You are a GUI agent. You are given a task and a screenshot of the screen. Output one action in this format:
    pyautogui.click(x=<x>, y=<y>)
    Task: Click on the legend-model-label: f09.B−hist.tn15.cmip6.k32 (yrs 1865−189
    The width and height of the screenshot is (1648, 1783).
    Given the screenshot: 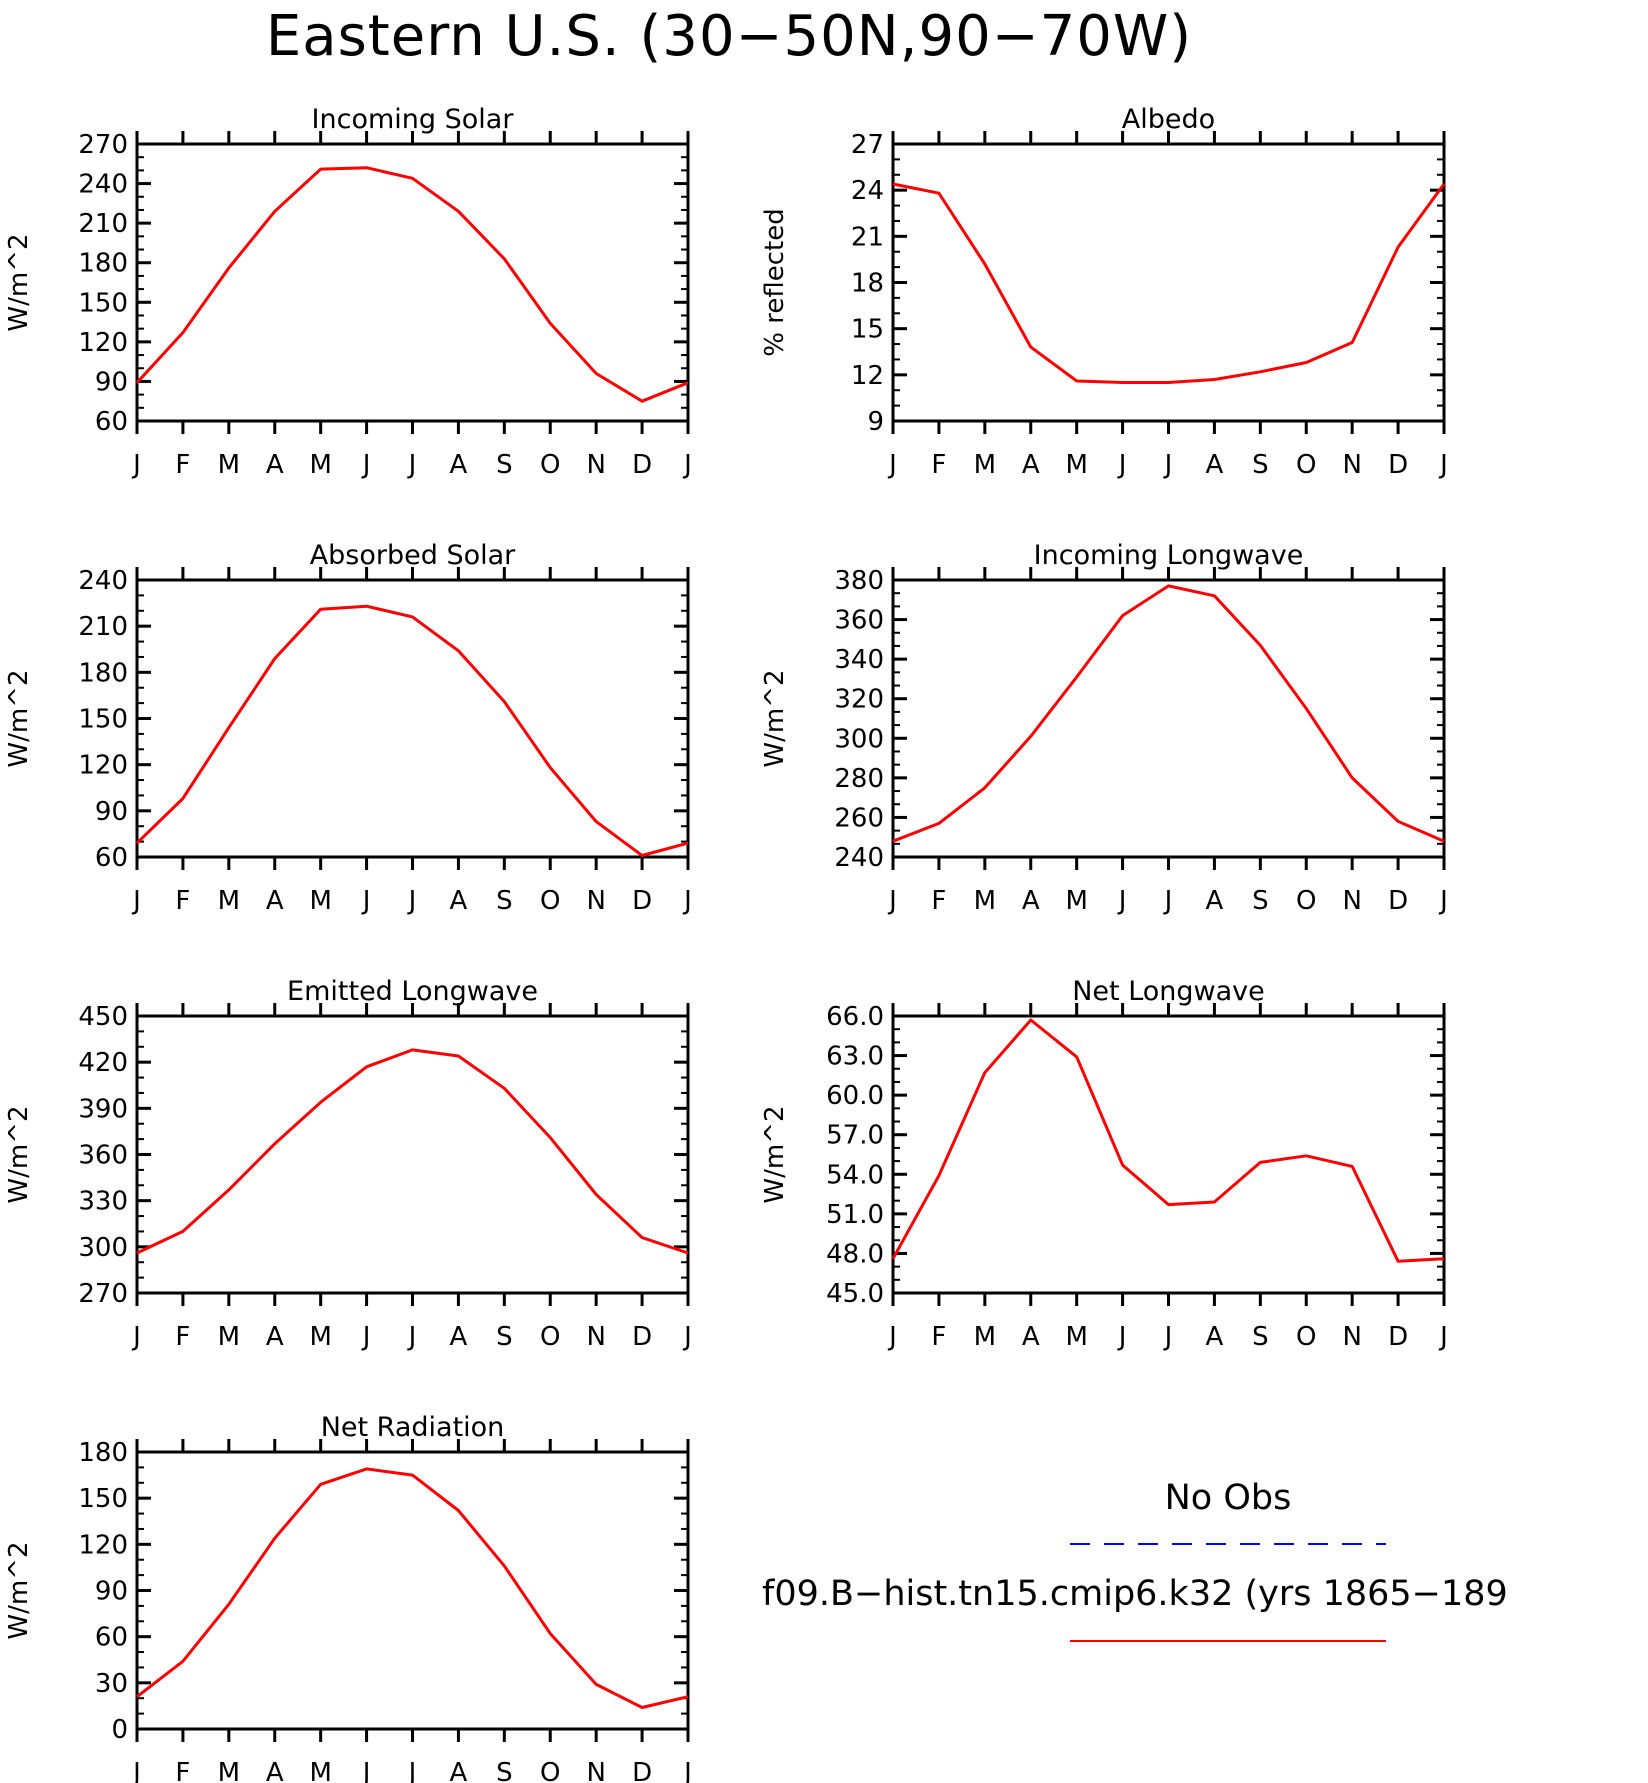 What is the action you would take?
    pyautogui.click(x=1135, y=1594)
    